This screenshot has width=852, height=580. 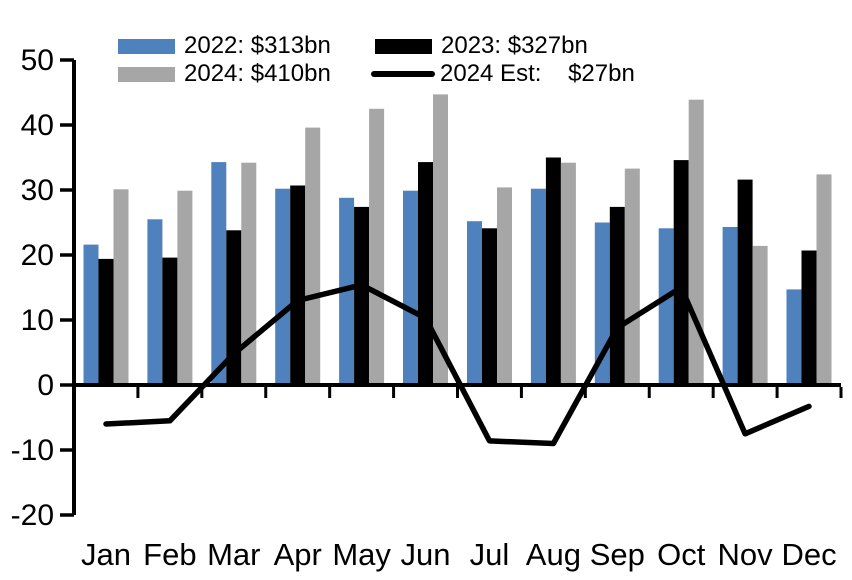 I want to click on x-label-Mar: Mar, so click(x=233, y=554).